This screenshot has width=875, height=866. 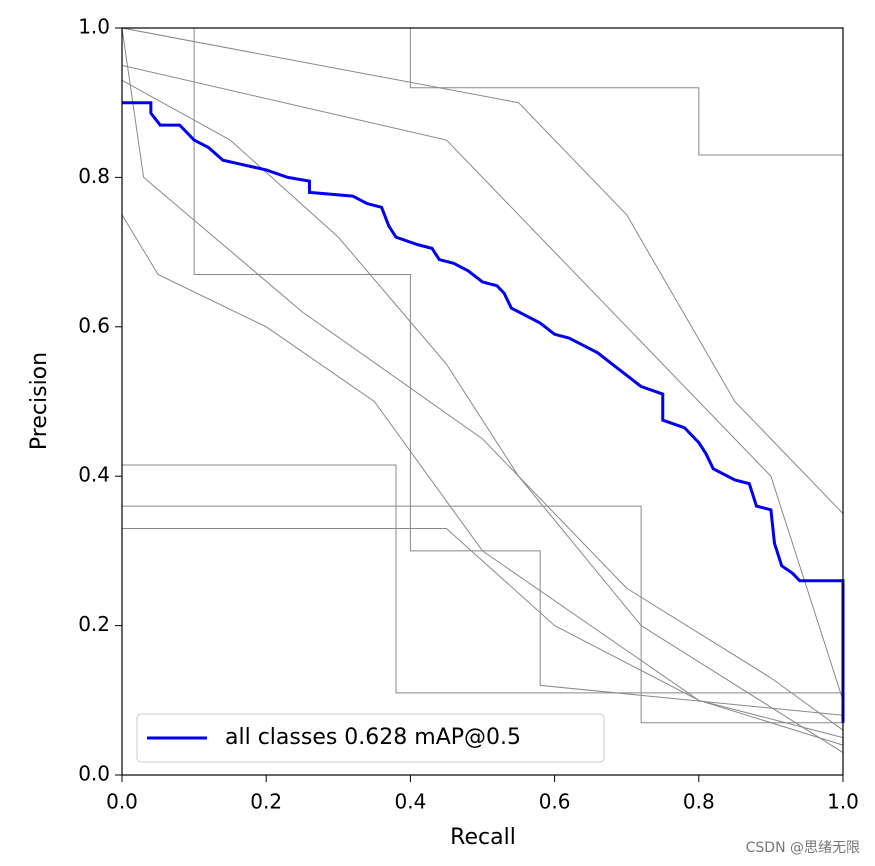 I want to click on y-tick-label: 0.4, so click(x=94, y=475).